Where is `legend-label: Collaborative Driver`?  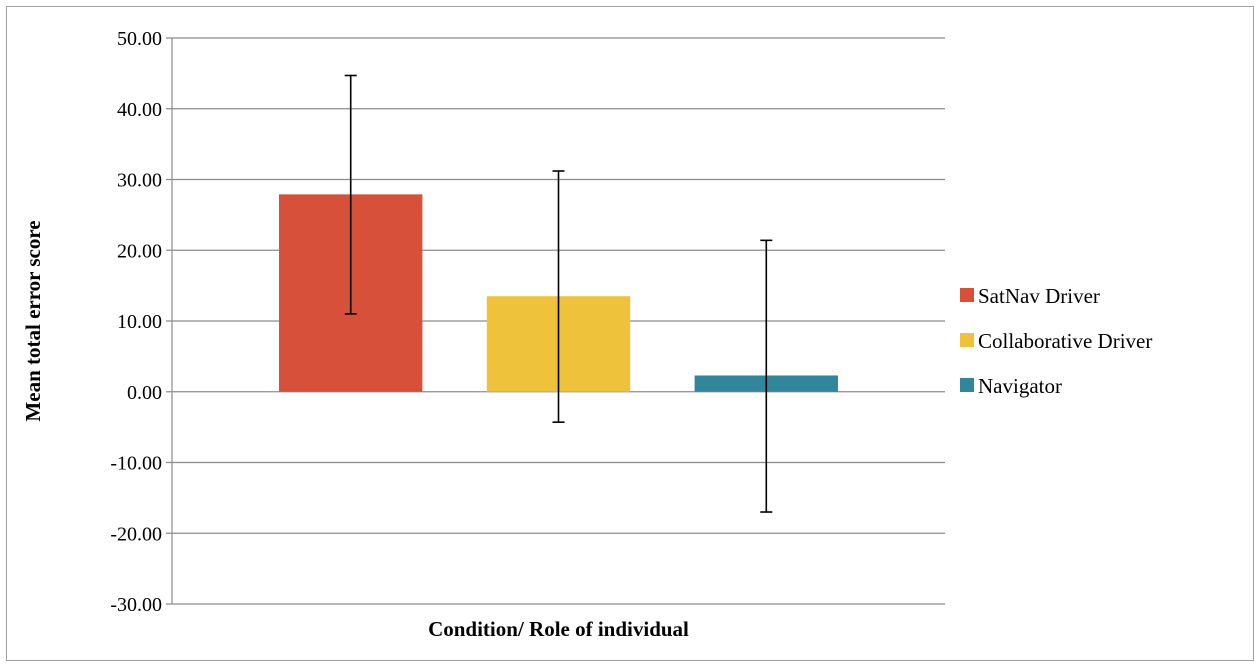
legend-label: Collaborative Driver is located at coordinates (1065, 341).